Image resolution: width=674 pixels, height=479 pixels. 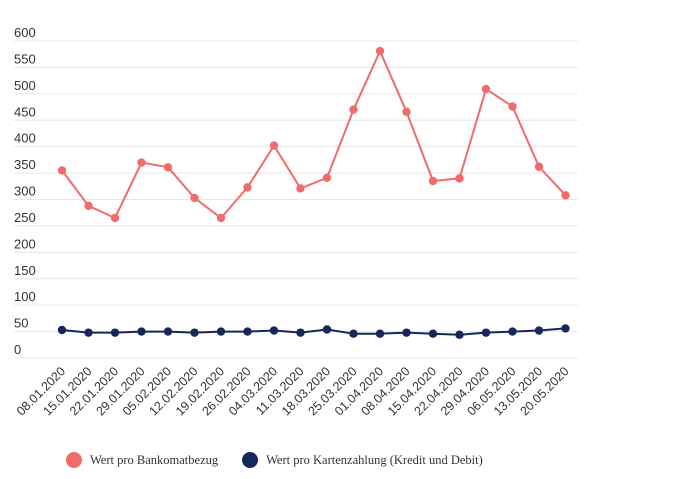 What do you see at coordinates (17, 349) in the screenshot?
I see `y-tick-label: 0` at bounding box center [17, 349].